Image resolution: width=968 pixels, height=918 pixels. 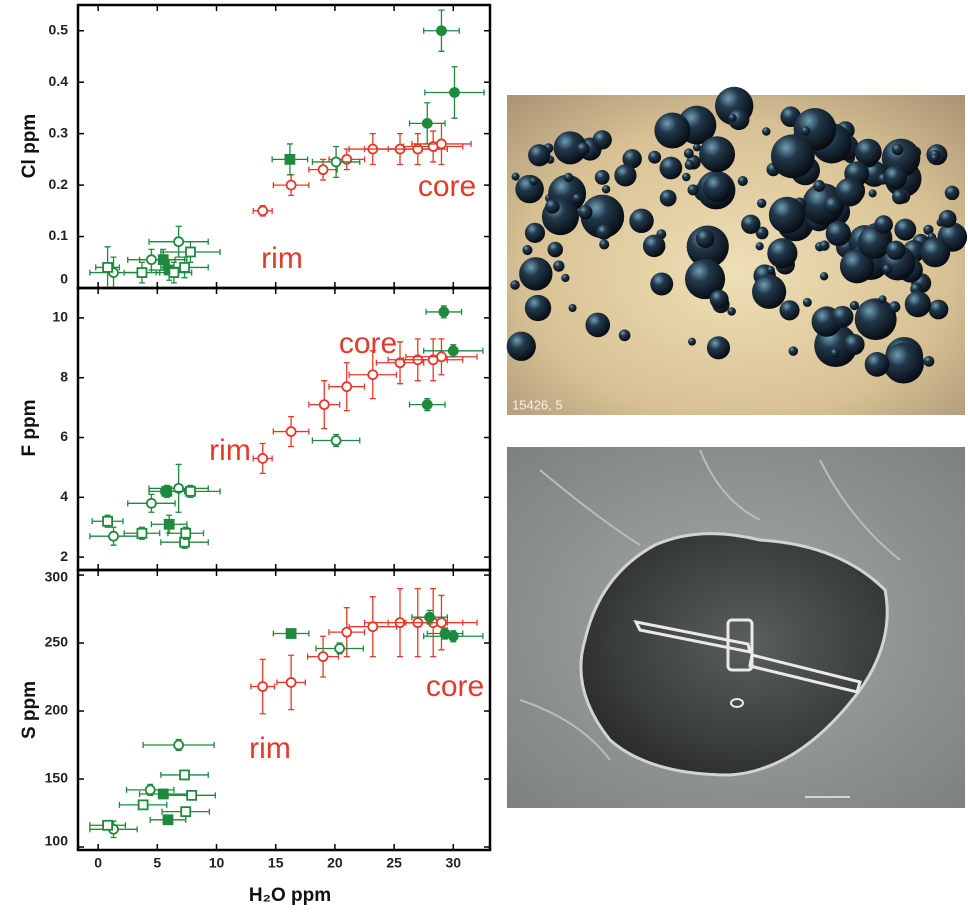 I want to click on y-tick-label: 100, so click(x=57, y=841).